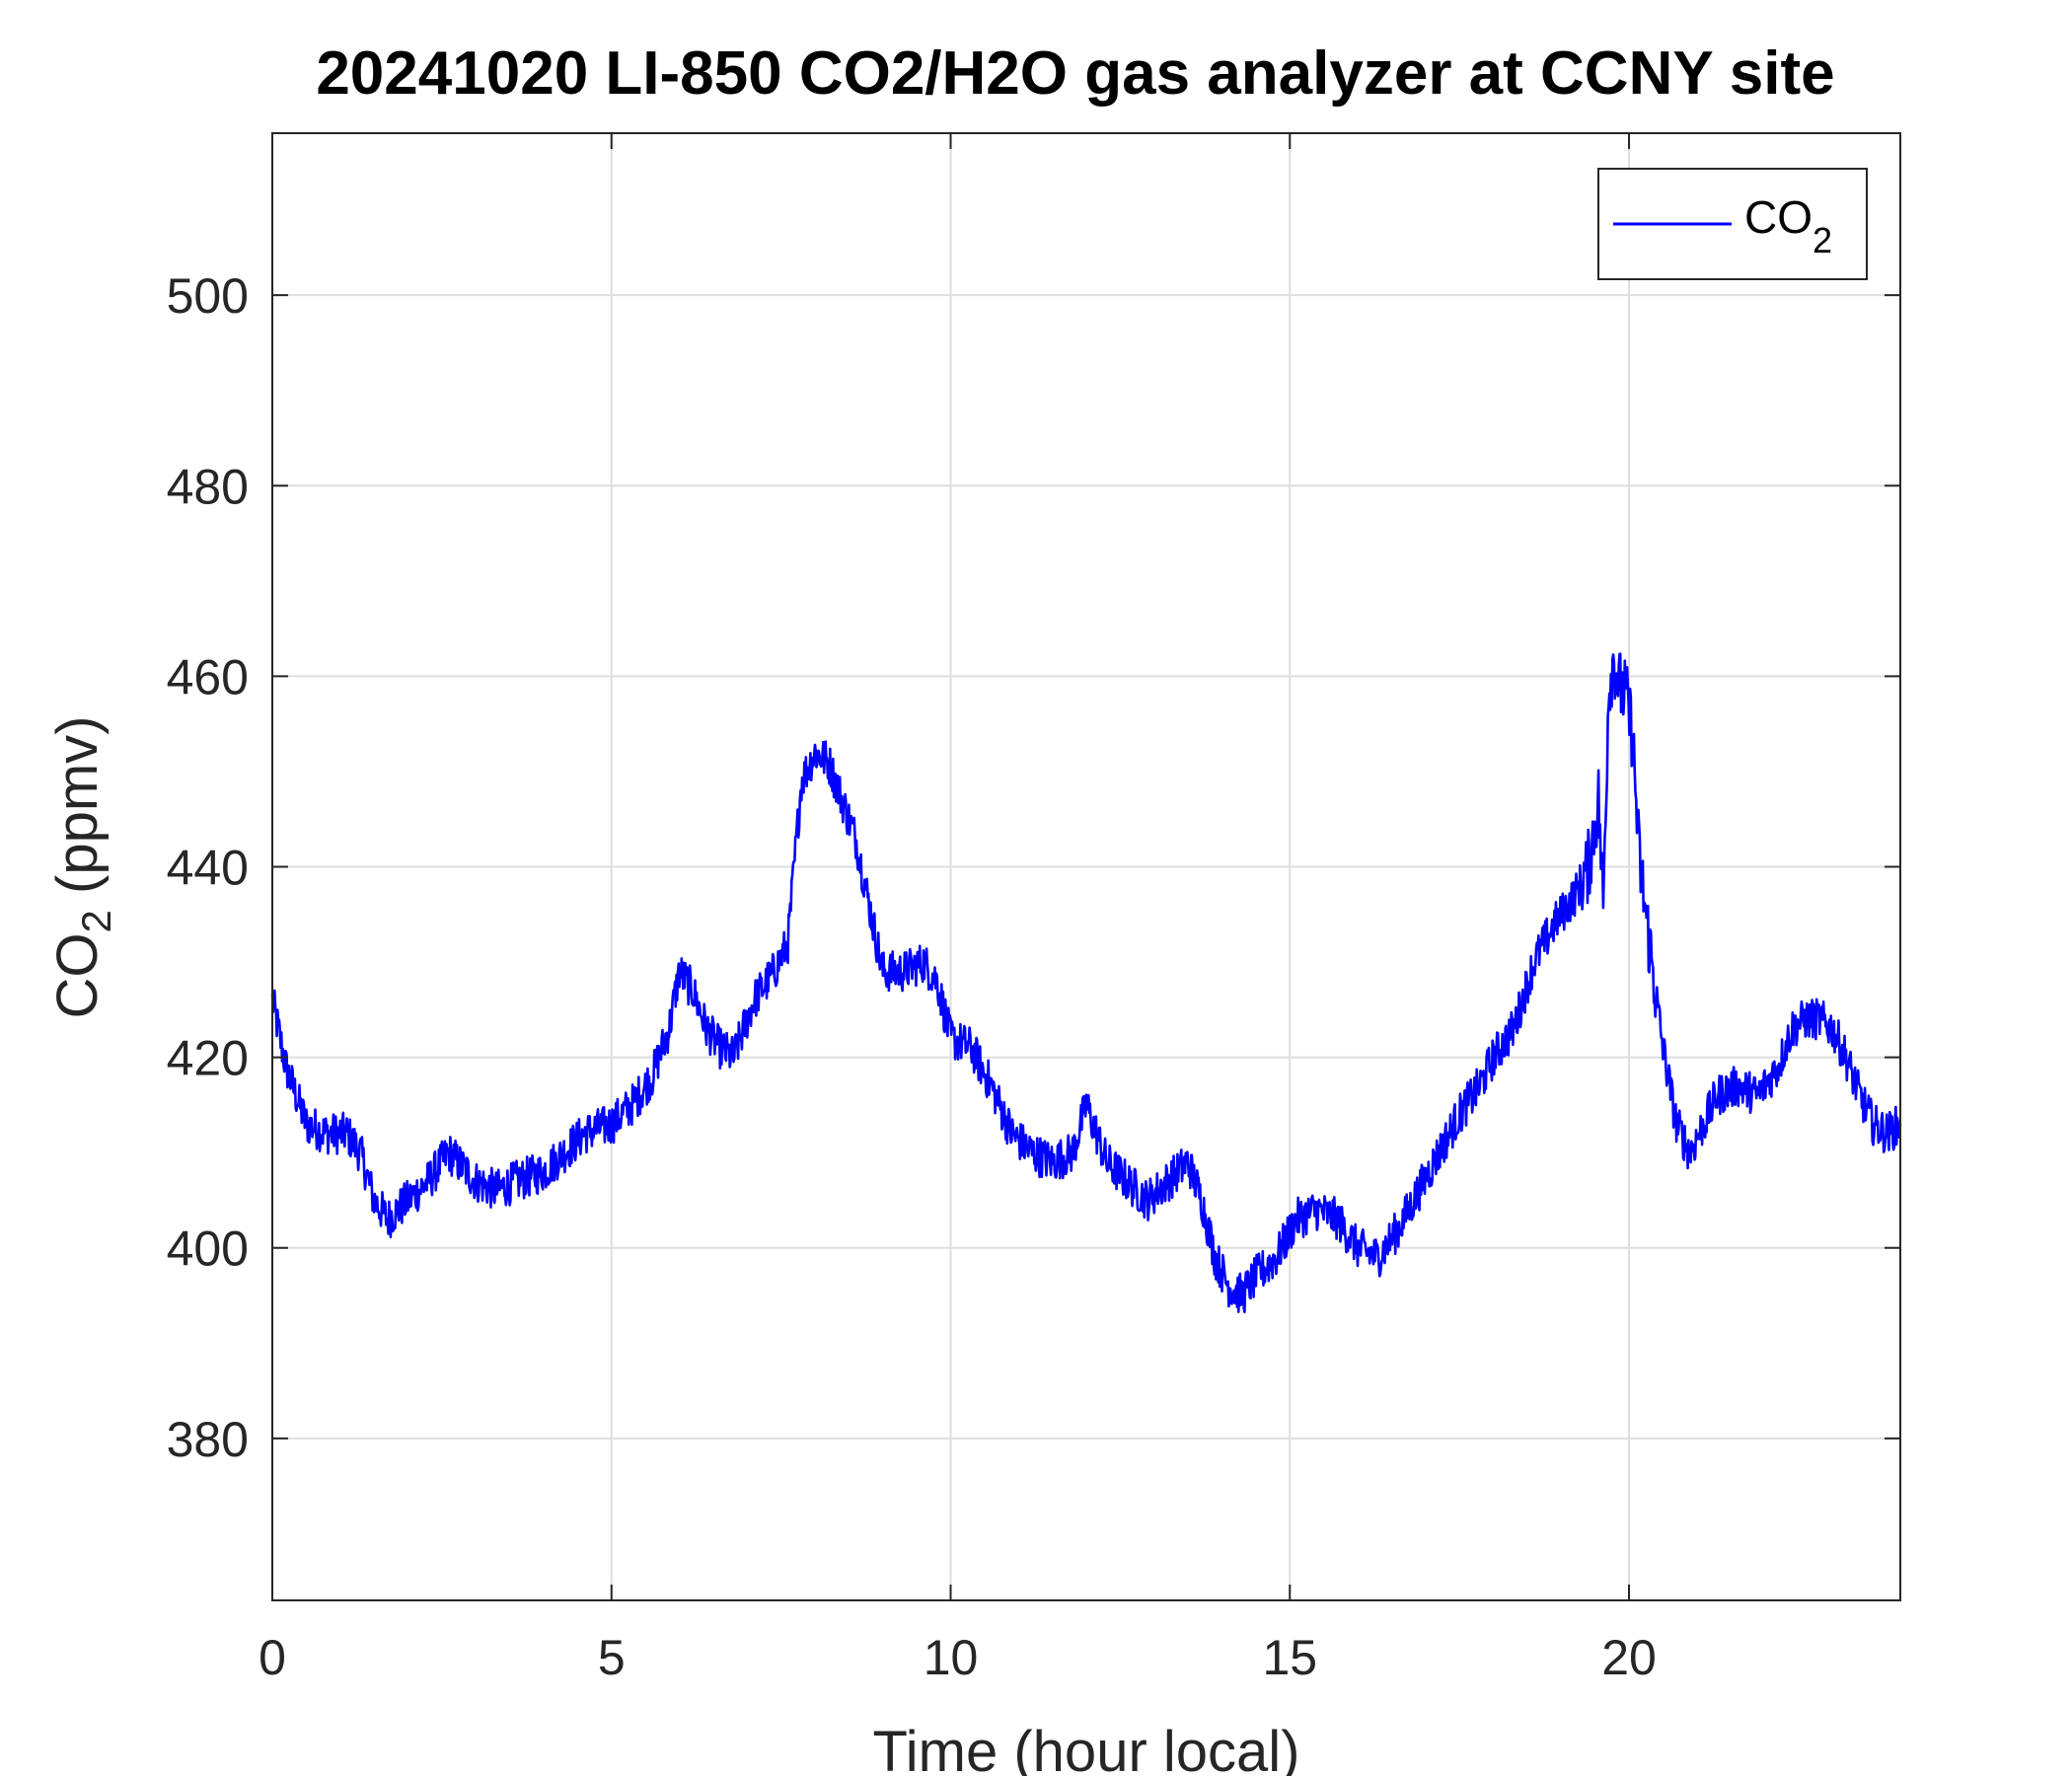  What do you see at coordinates (952, 1658) in the screenshot?
I see `x-tick-label: 10` at bounding box center [952, 1658].